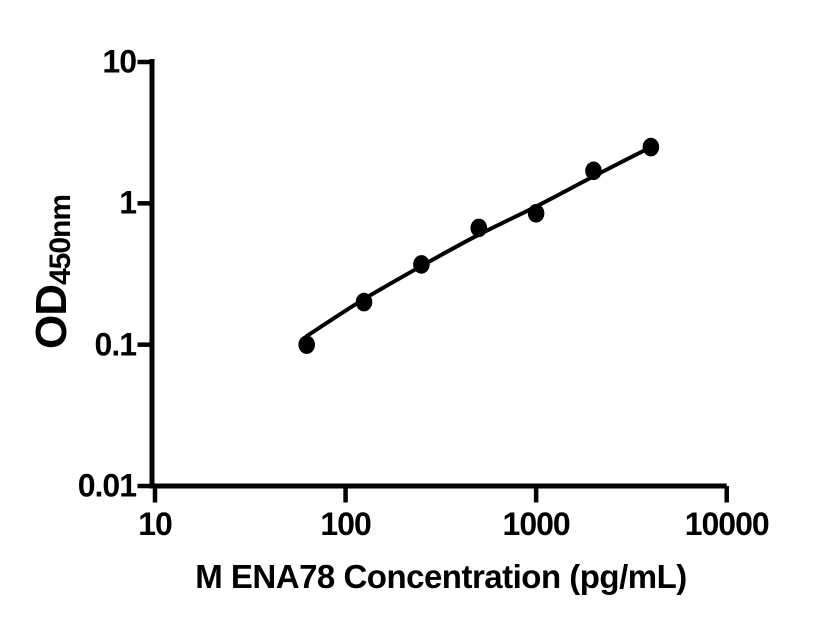 The width and height of the screenshot is (816, 640). Describe the element at coordinates (115, 344) in the screenshot. I see `y-tick-label-0.1: 0.1` at that location.